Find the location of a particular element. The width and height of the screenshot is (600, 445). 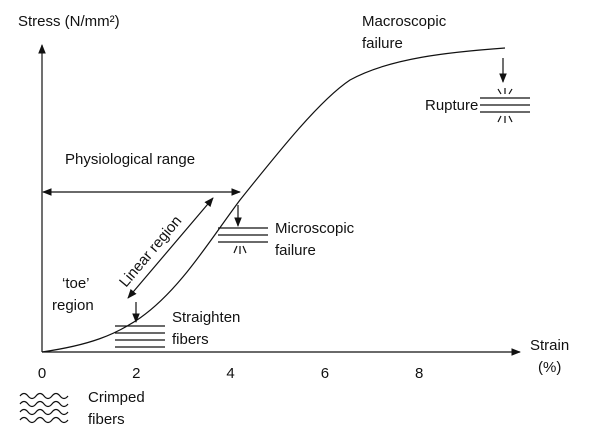

annotation: Physiological range is located at coordinates (130, 159).